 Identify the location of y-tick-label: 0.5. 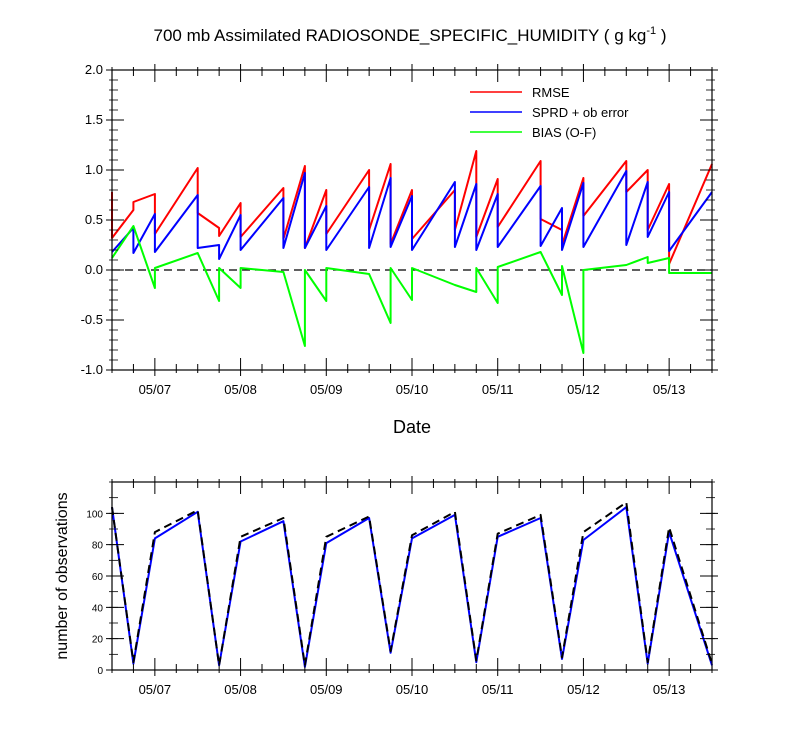
(94, 219).